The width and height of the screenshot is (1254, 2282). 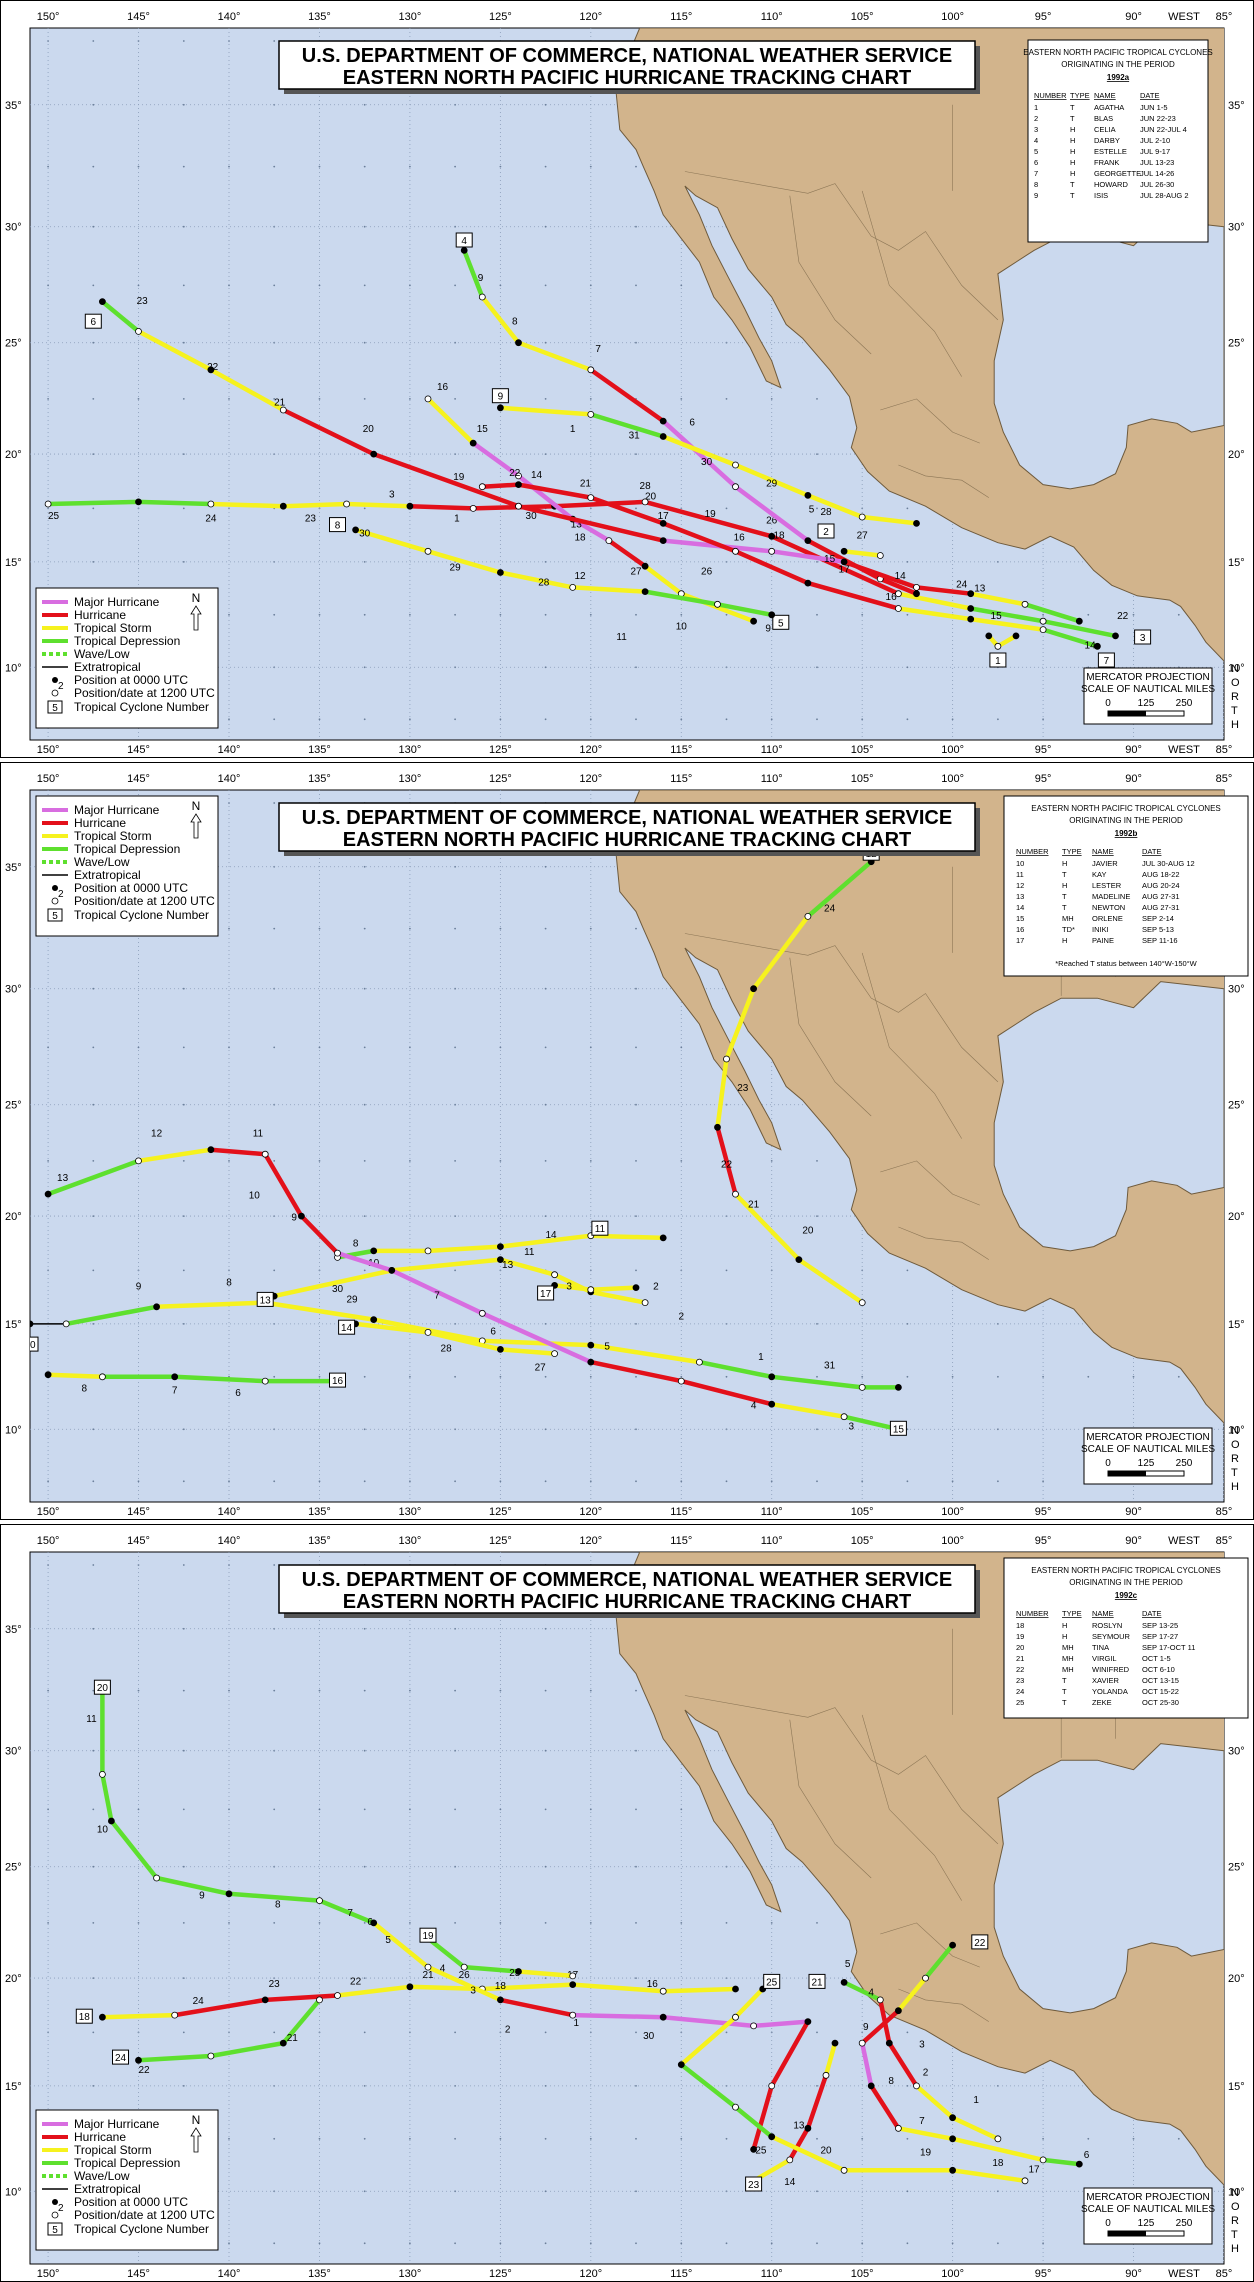 I want to click on cyclone-number-11: 11, so click(x=600, y=1229).